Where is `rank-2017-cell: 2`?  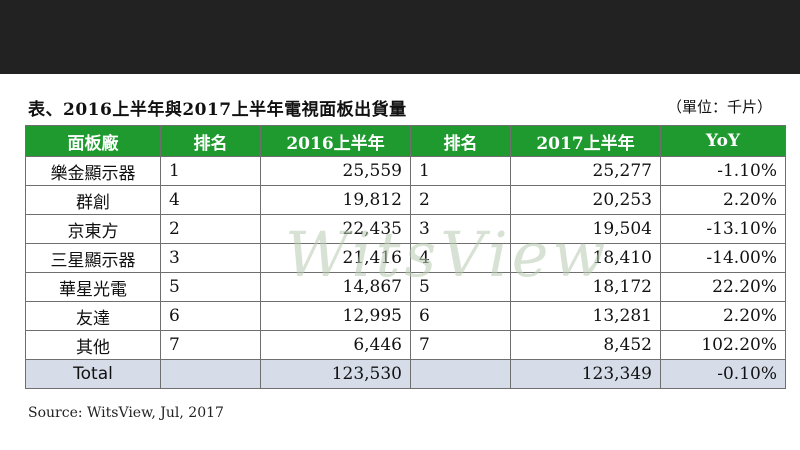
rank-2017-cell: 2 is located at coordinates (460, 200).